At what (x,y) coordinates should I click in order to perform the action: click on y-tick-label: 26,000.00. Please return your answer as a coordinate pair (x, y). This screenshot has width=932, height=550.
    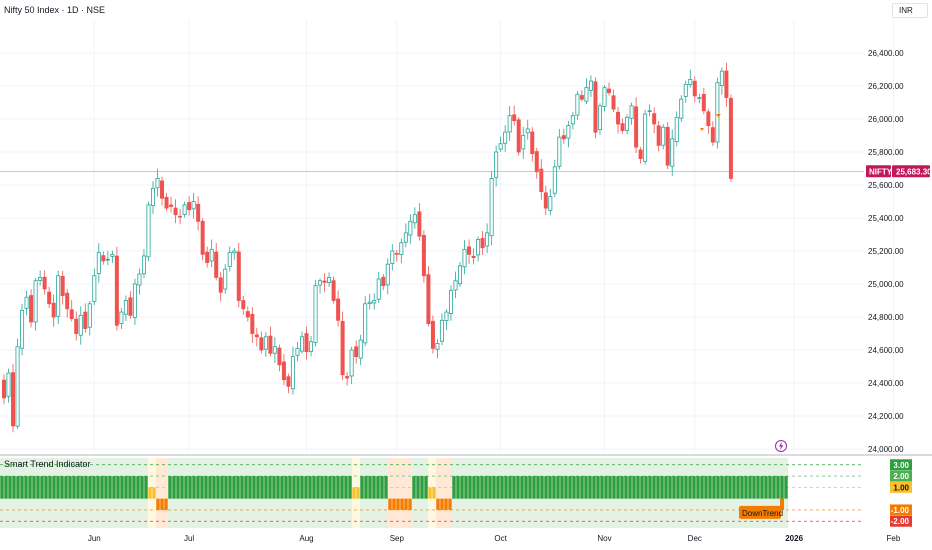
    Looking at the image, I should click on (886, 119).